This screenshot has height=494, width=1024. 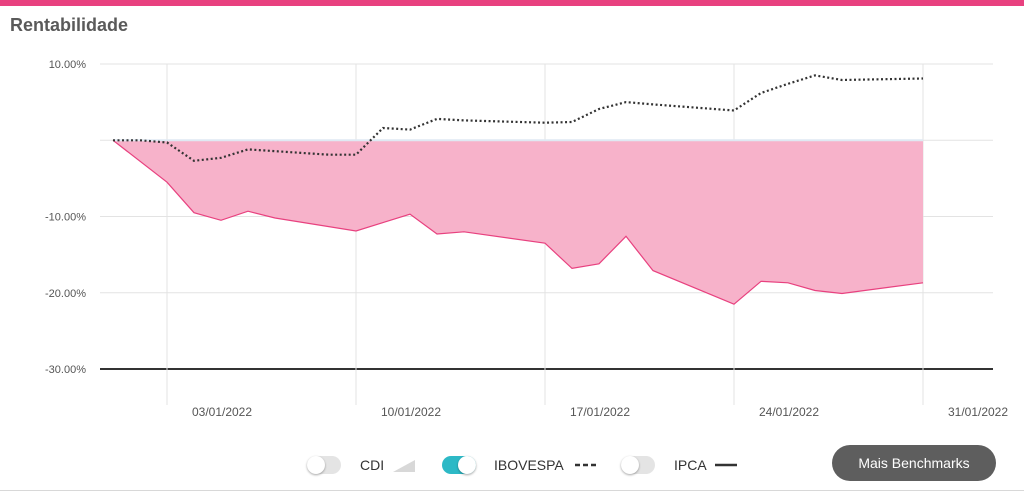 What do you see at coordinates (411, 412) in the screenshot?
I see `x-tick-label: 10/01/2022` at bounding box center [411, 412].